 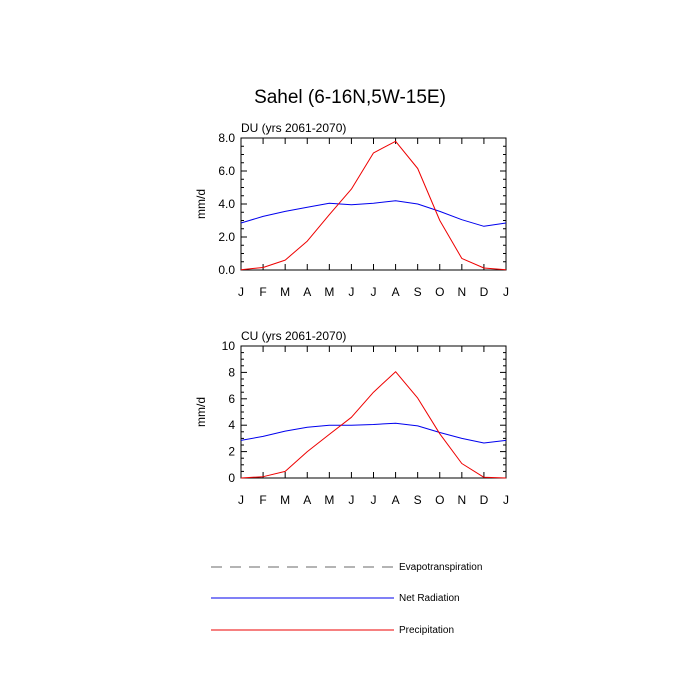 What do you see at coordinates (231, 452) in the screenshot?
I see `y-tick-label-cu: 2` at bounding box center [231, 452].